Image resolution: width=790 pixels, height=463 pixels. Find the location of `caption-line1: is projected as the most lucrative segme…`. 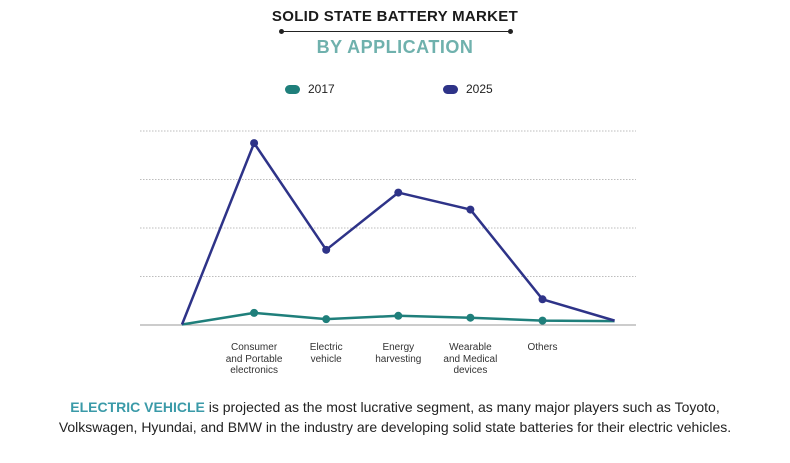

caption-line1: is projected as the most lucrative segme… is located at coordinates (462, 407).